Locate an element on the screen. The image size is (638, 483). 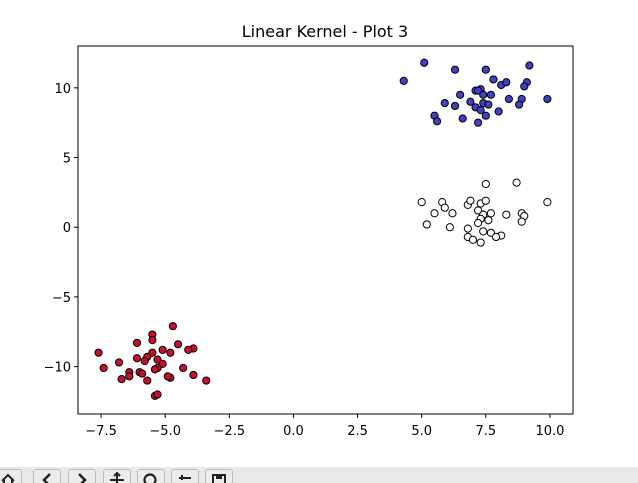
floppy-disk-icon is located at coordinates (219, 478).